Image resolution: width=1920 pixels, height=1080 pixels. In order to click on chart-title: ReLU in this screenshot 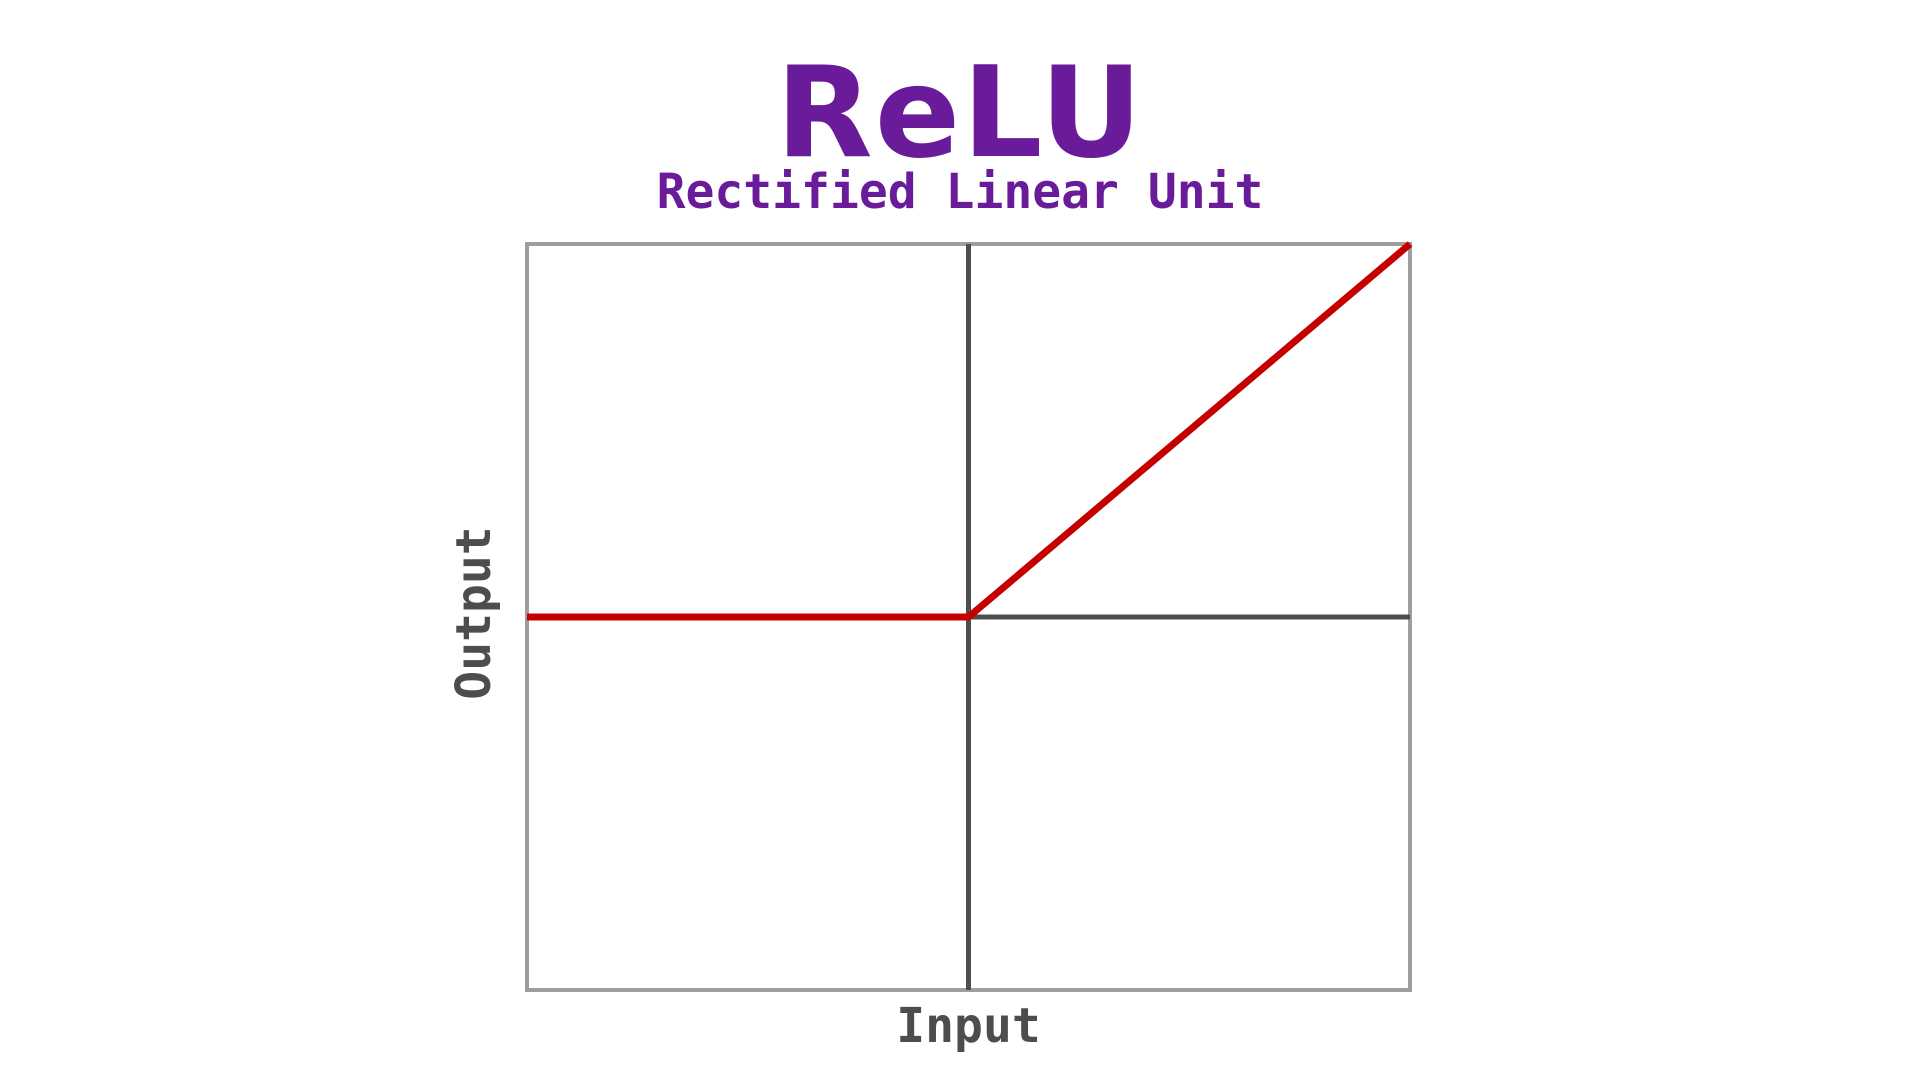, I will do `click(960, 112)`.